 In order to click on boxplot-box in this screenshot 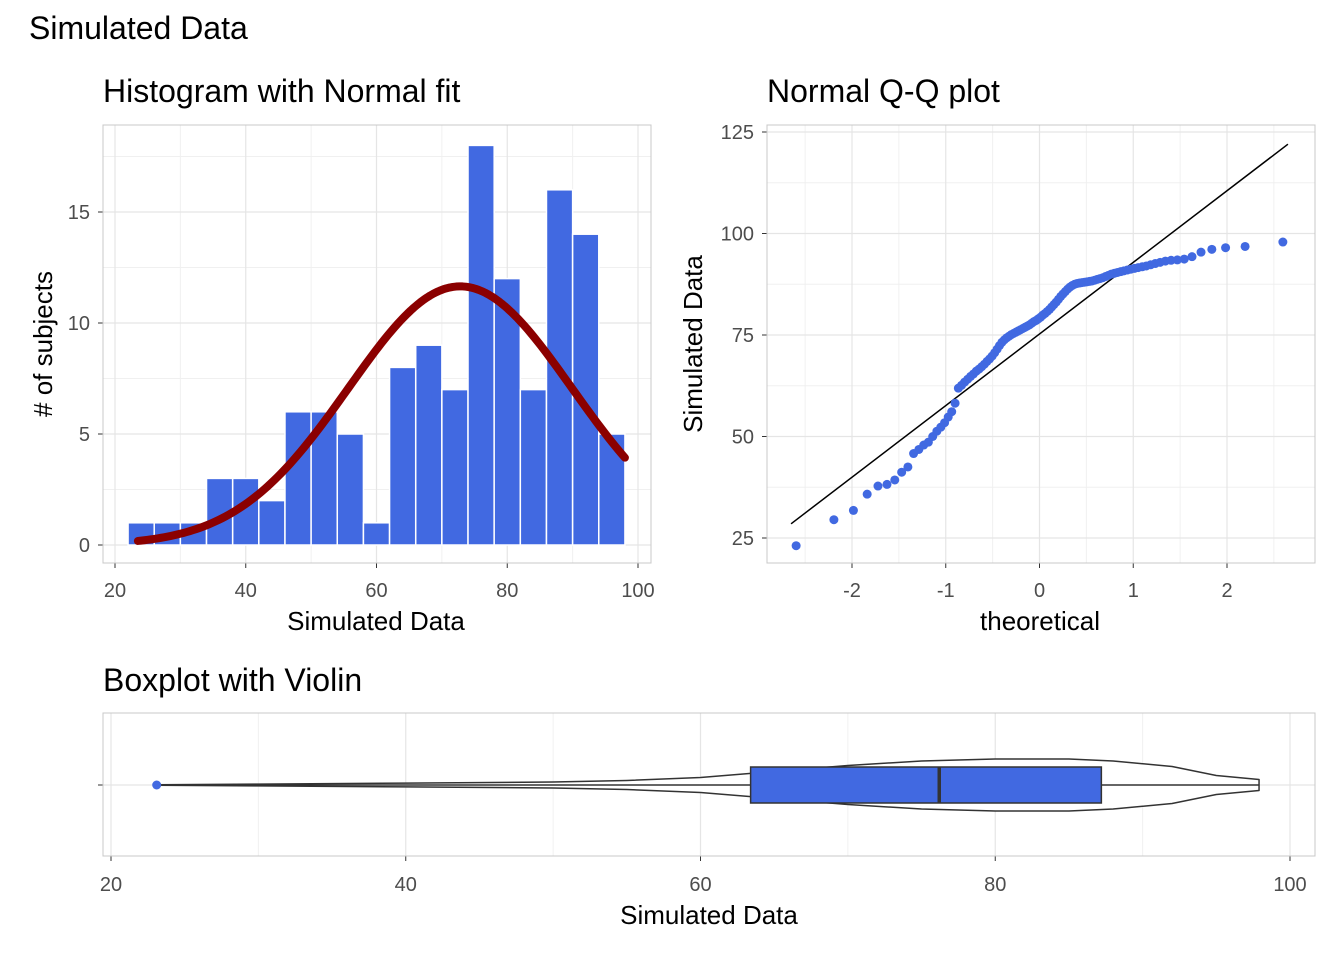, I will do `click(926, 785)`.